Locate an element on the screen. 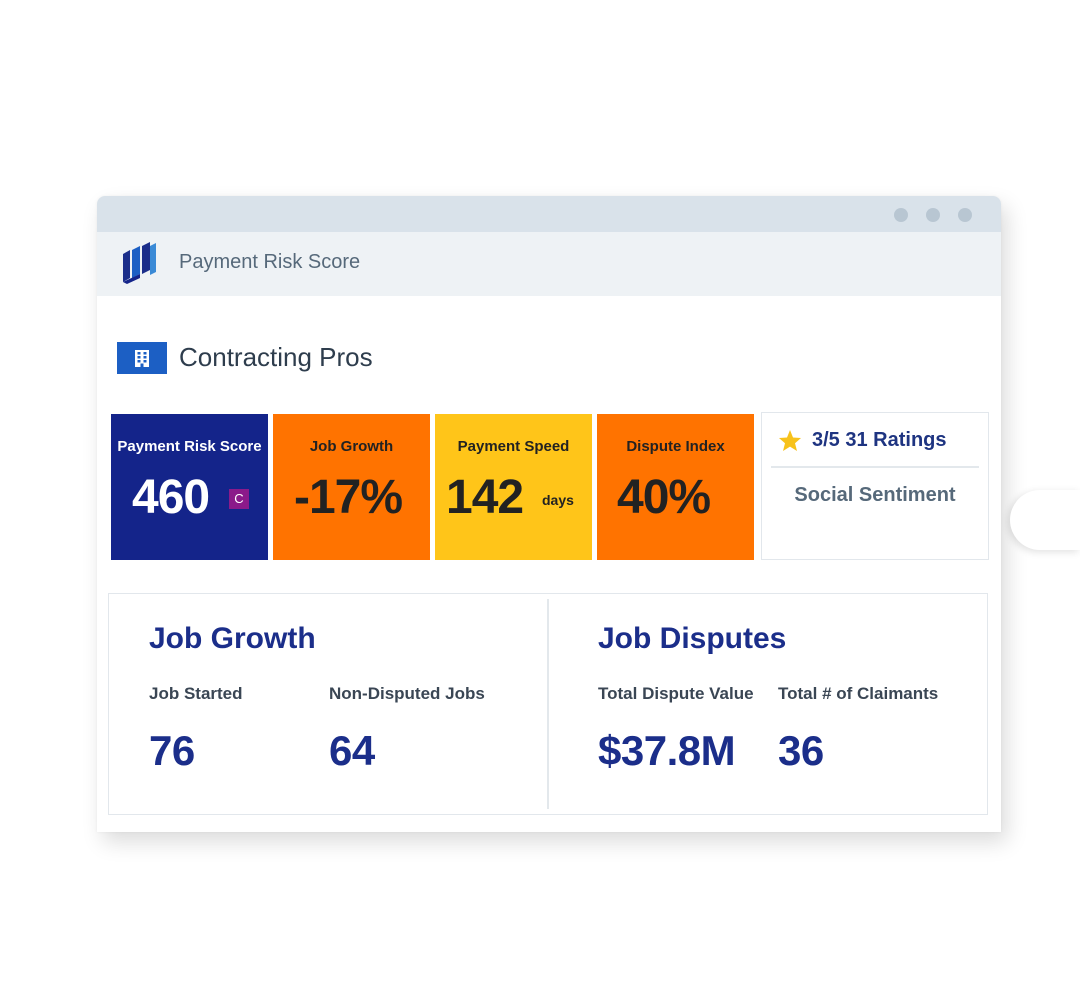  job-growth-value: -17% is located at coordinates (348, 497).